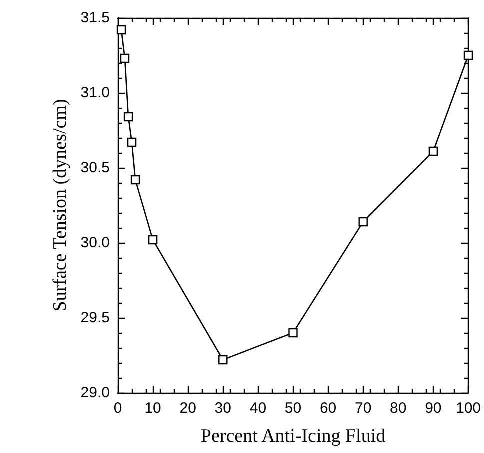 The height and width of the screenshot is (453, 484). I want to click on x-tick-label: 10, so click(153, 408).